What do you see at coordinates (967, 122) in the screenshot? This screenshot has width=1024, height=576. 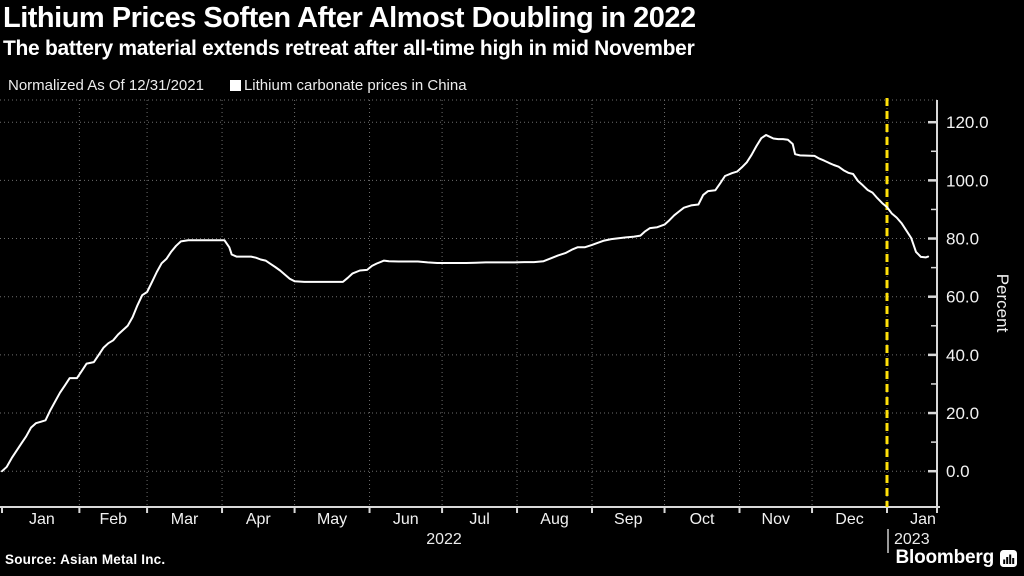 I see `y-tick-label: 120.0` at bounding box center [967, 122].